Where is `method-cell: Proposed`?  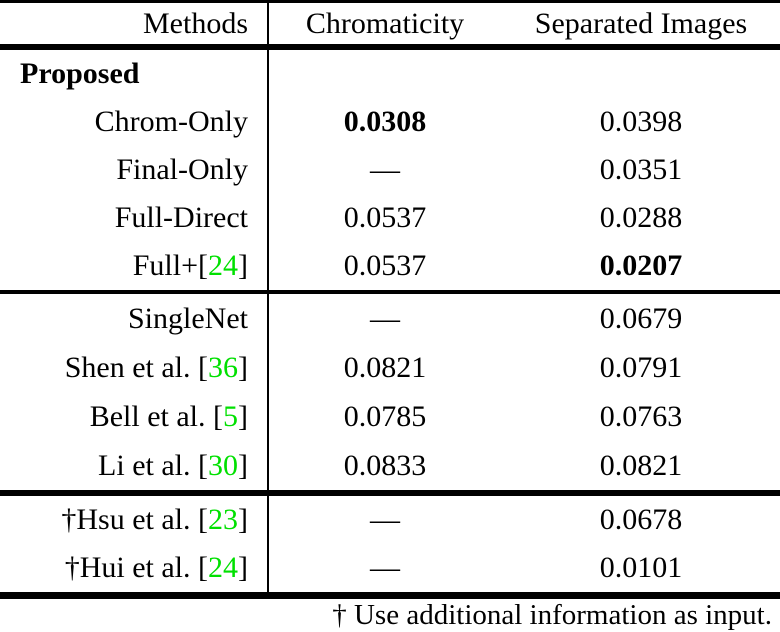 method-cell: Proposed is located at coordinates (134, 74).